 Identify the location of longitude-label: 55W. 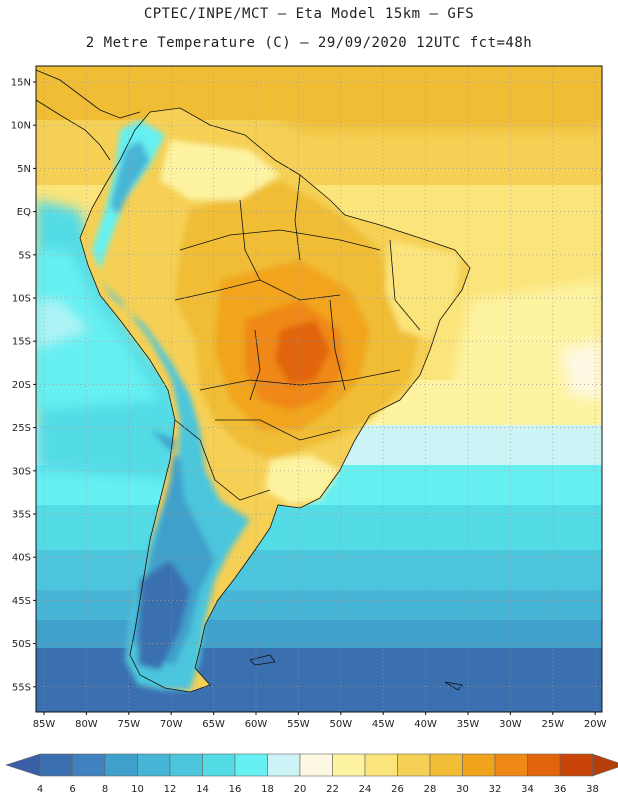
(298, 724).